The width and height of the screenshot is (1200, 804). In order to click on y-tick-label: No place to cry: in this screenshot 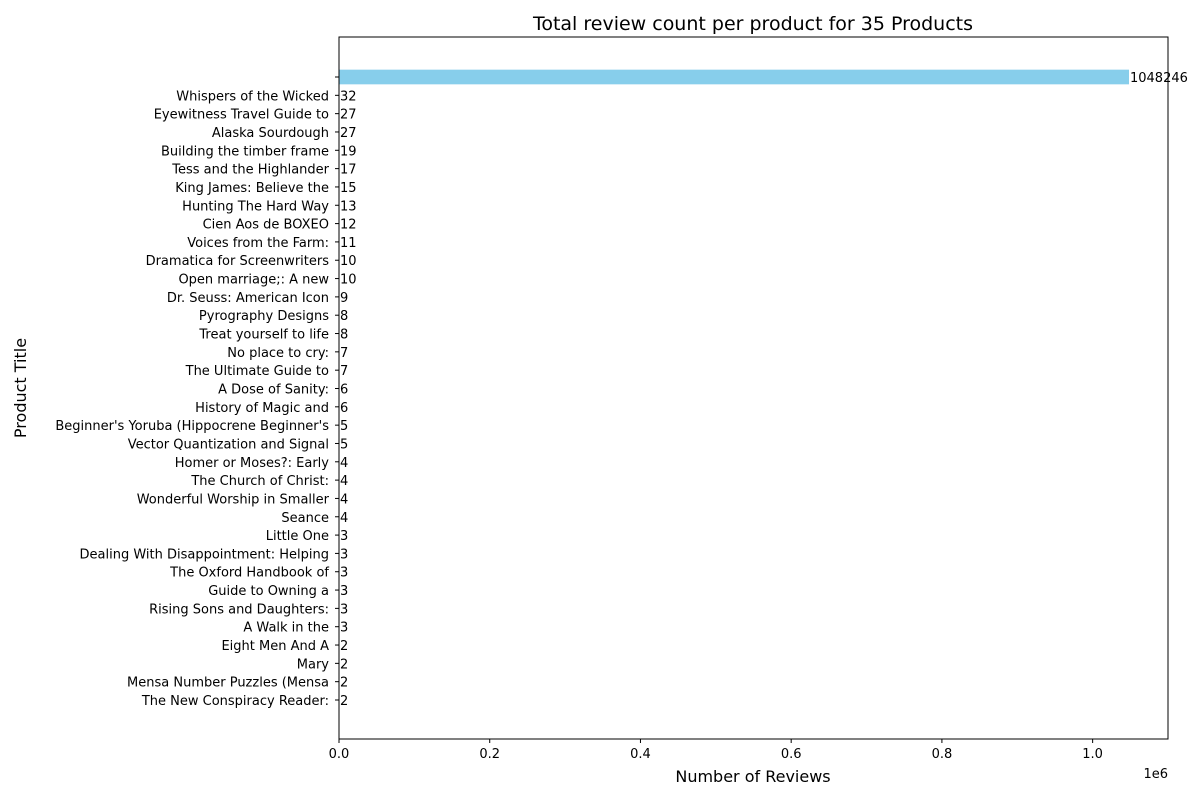, I will do `click(278, 353)`.